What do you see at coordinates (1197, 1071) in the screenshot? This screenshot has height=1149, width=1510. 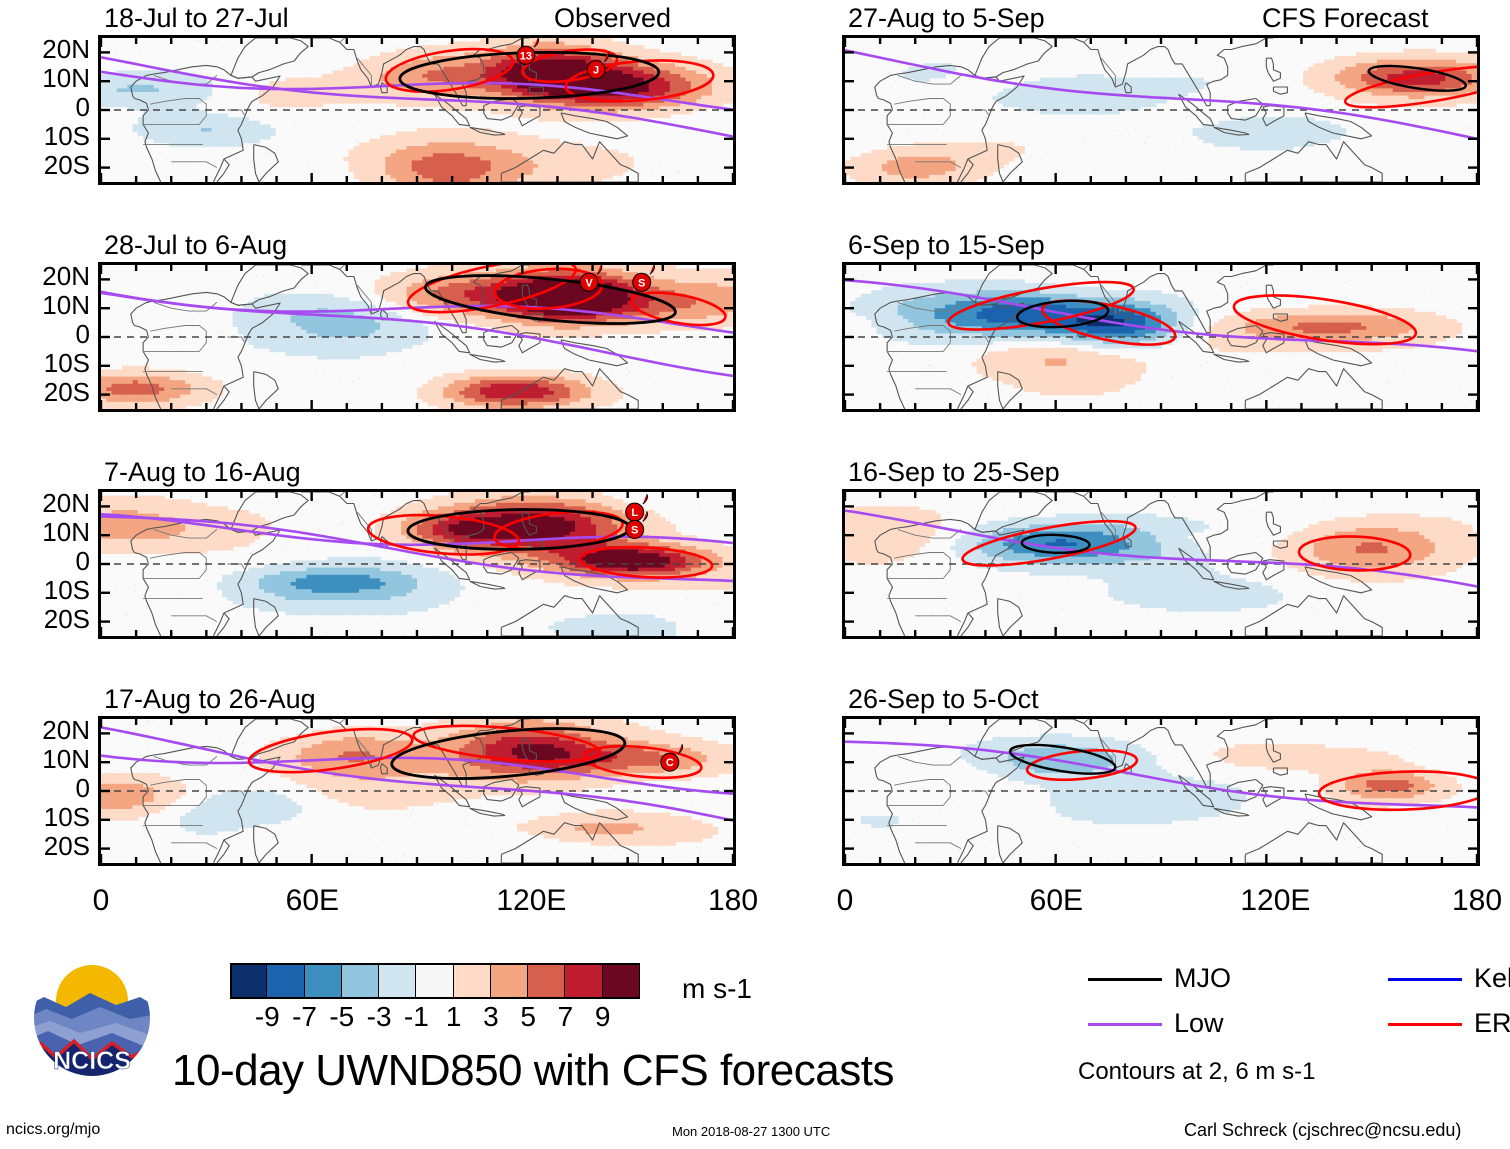 I see `contour-note: Contours at 2, 6 m s-1` at bounding box center [1197, 1071].